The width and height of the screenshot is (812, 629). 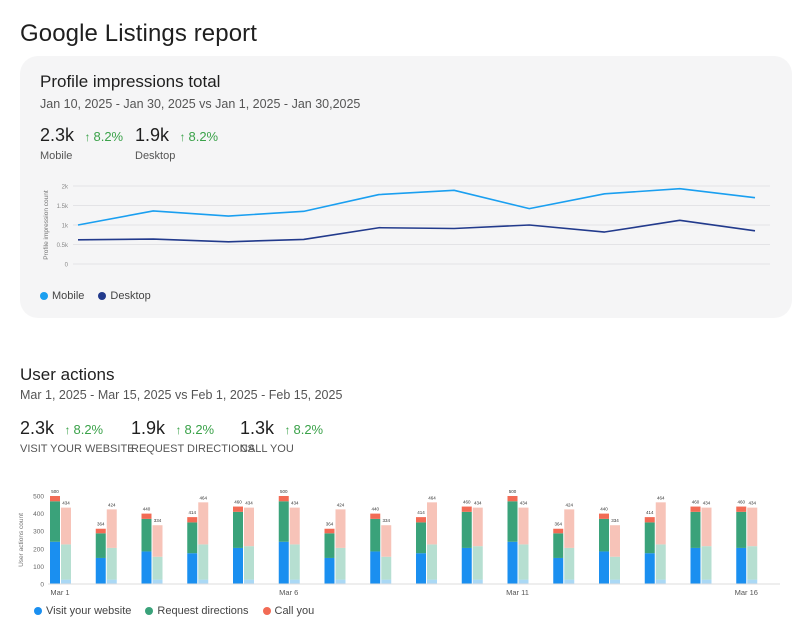 I want to click on legend-call-you: Call you, so click(x=288, y=611).